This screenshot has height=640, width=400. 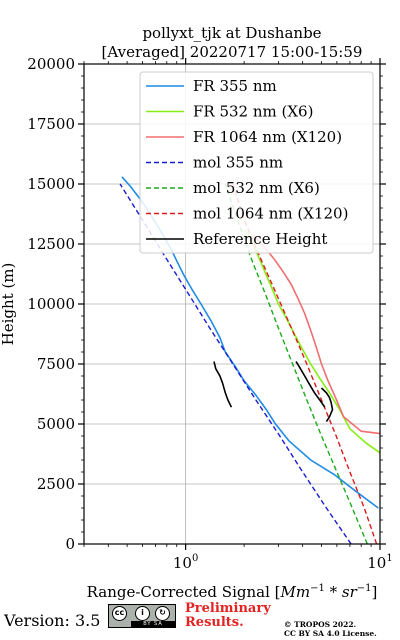 What do you see at coordinates (256, 188) in the screenshot?
I see `legend-label-mol-532-nm-x6: mol 532 nm (X6)` at bounding box center [256, 188].